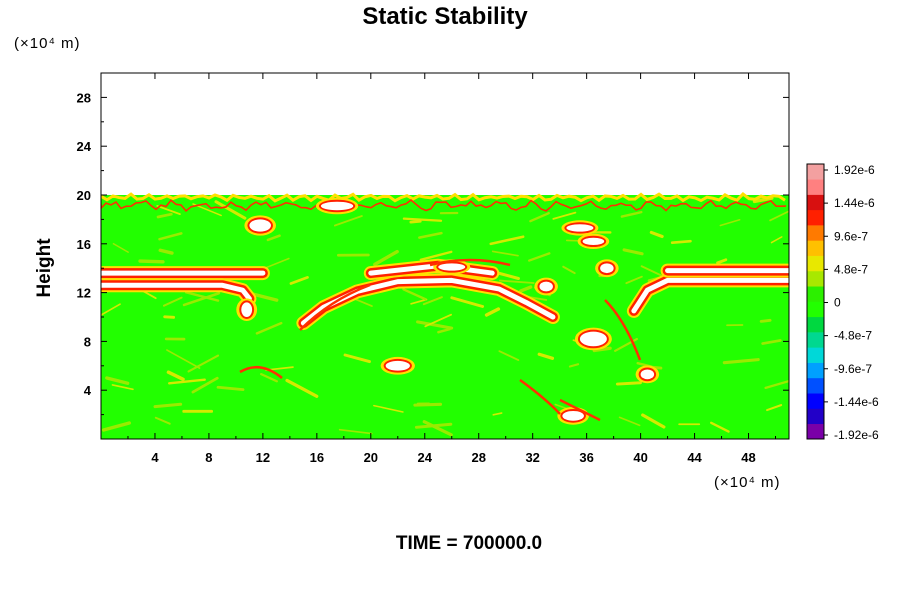  What do you see at coordinates (84, 293) in the screenshot?
I see `y-tick-label: 12` at bounding box center [84, 293].